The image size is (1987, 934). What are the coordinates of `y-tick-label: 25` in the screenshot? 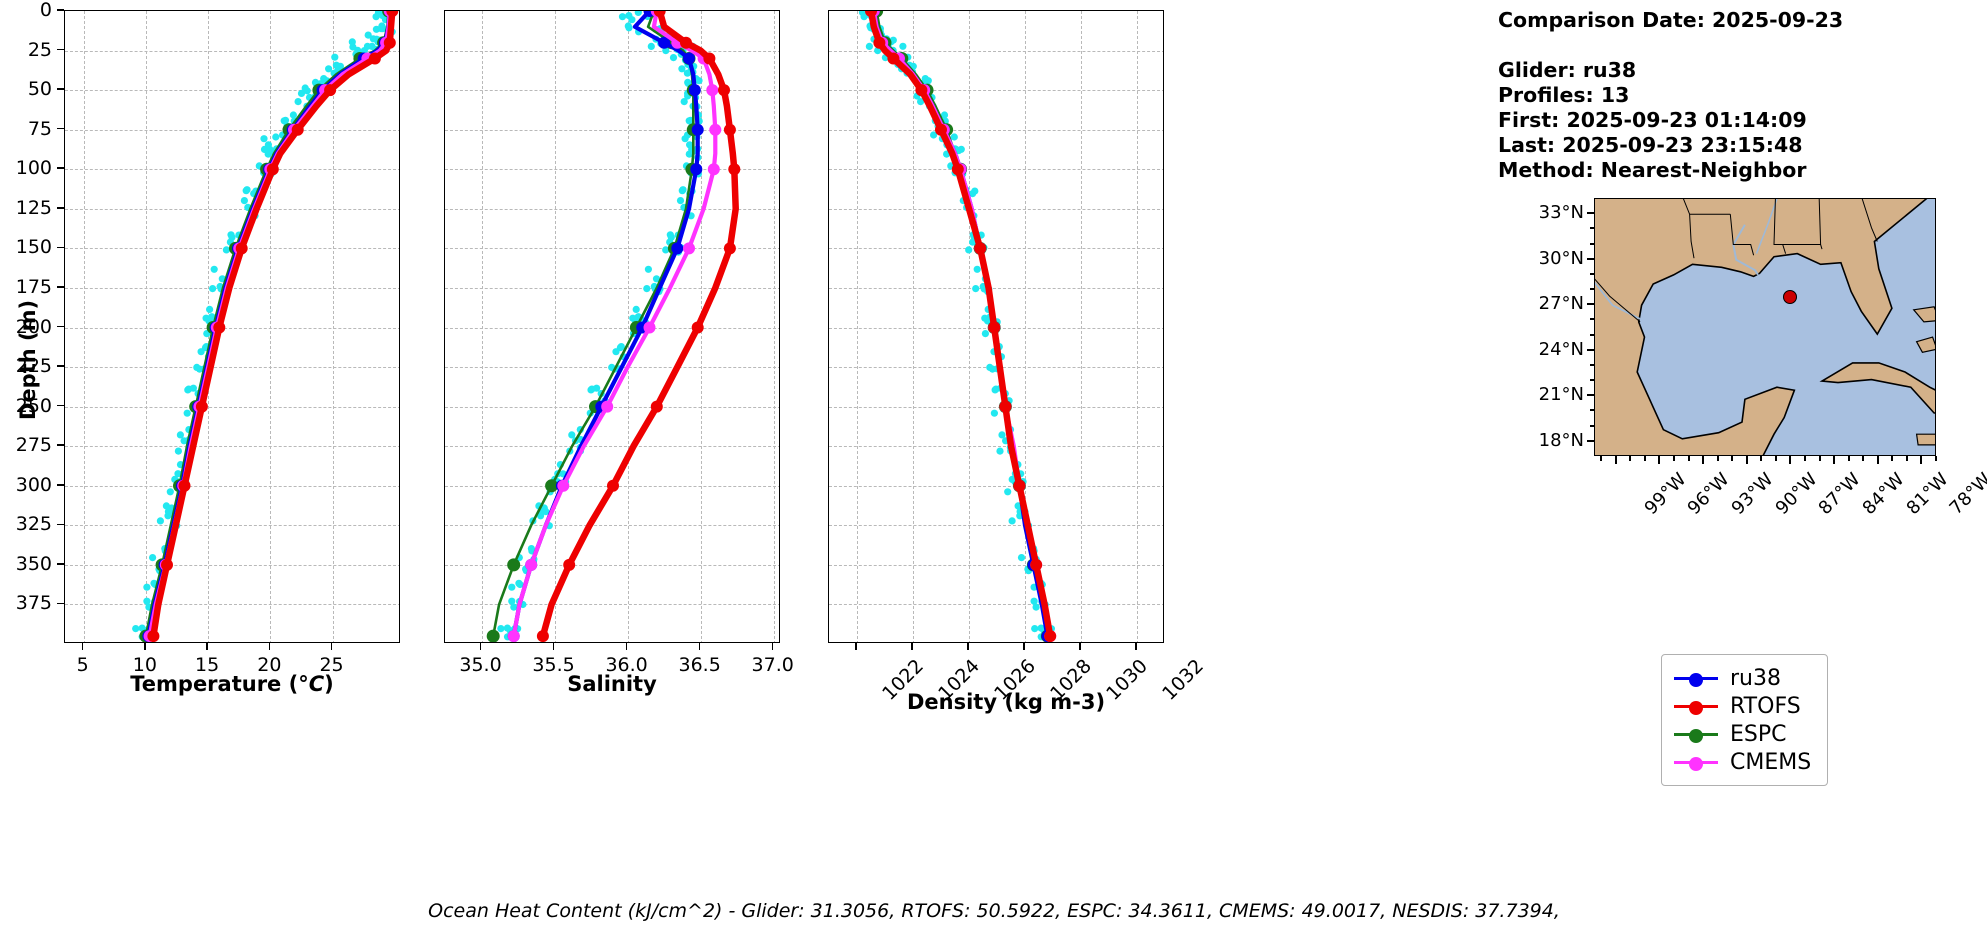 It's located at (39, 49).